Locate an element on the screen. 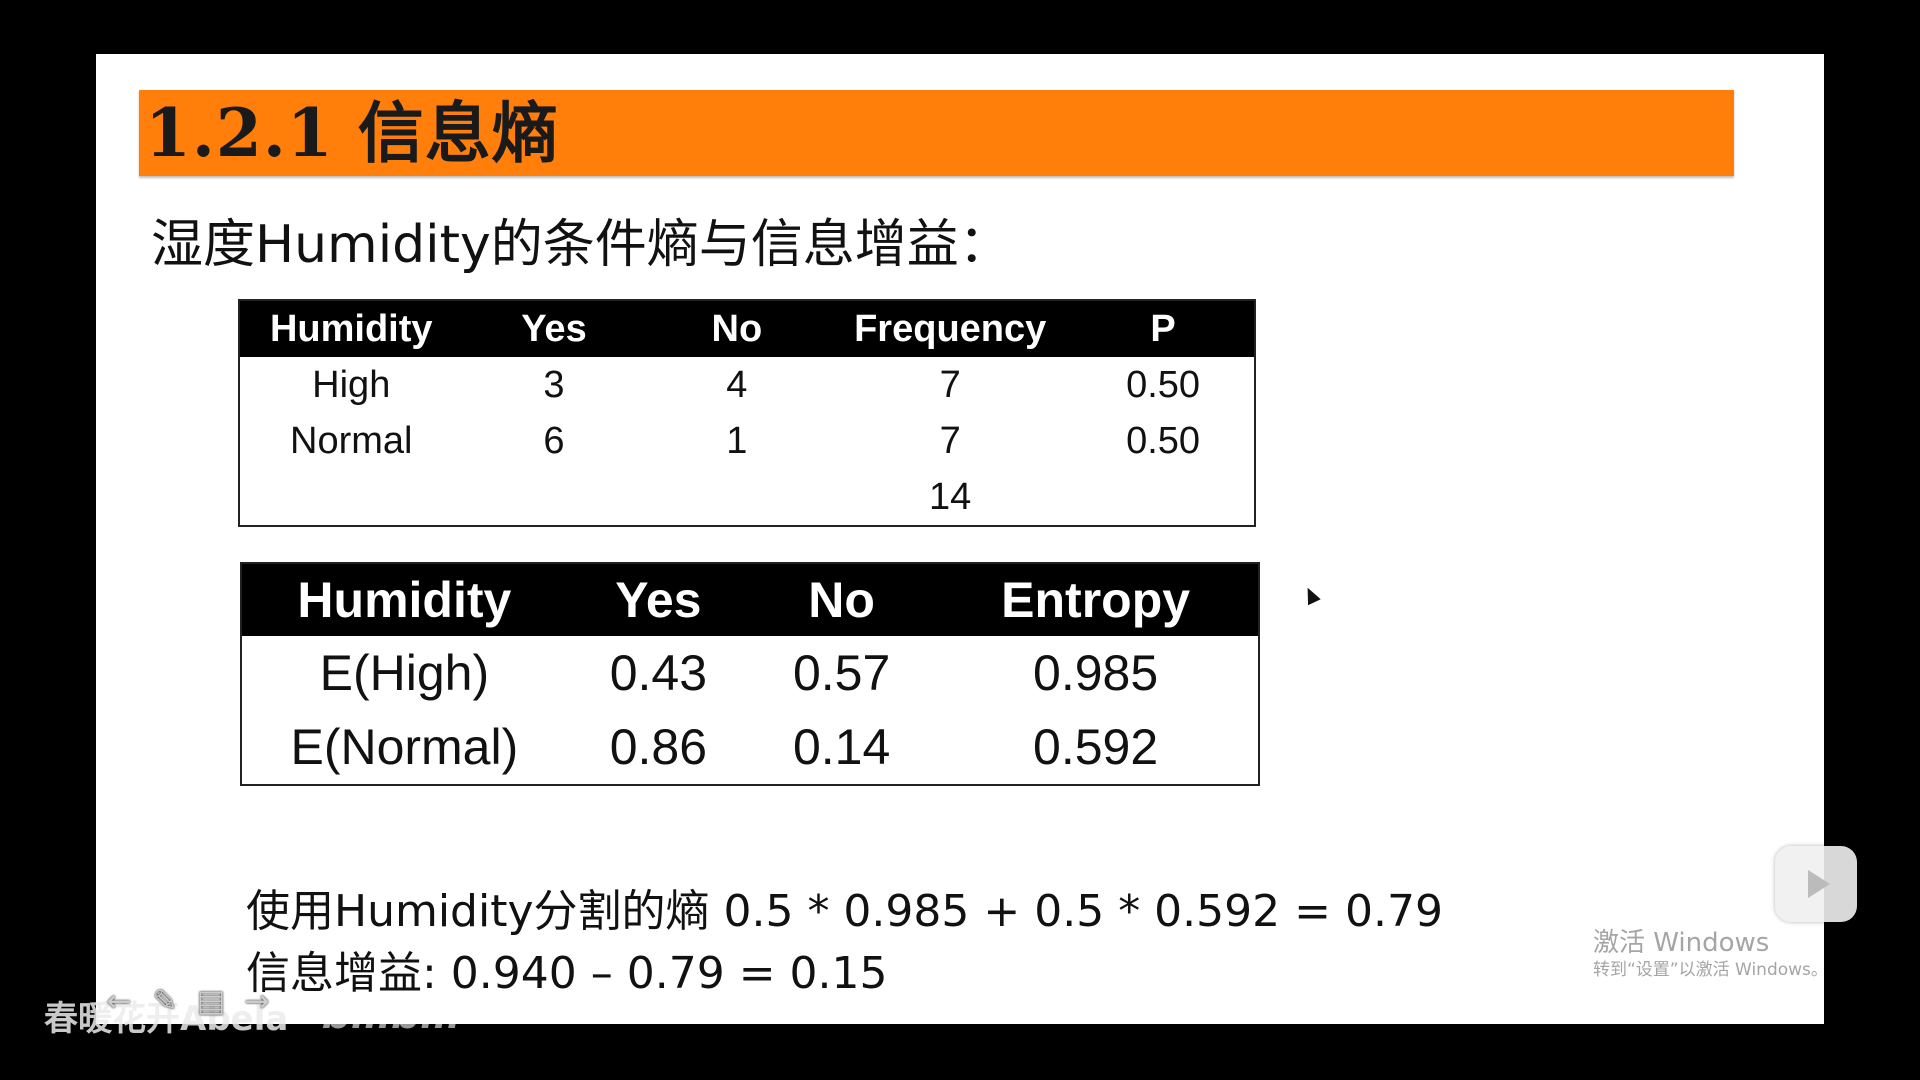 This screenshot has height=1080, width=1920. mouse-cursor-icon is located at coordinates (1311, 595).